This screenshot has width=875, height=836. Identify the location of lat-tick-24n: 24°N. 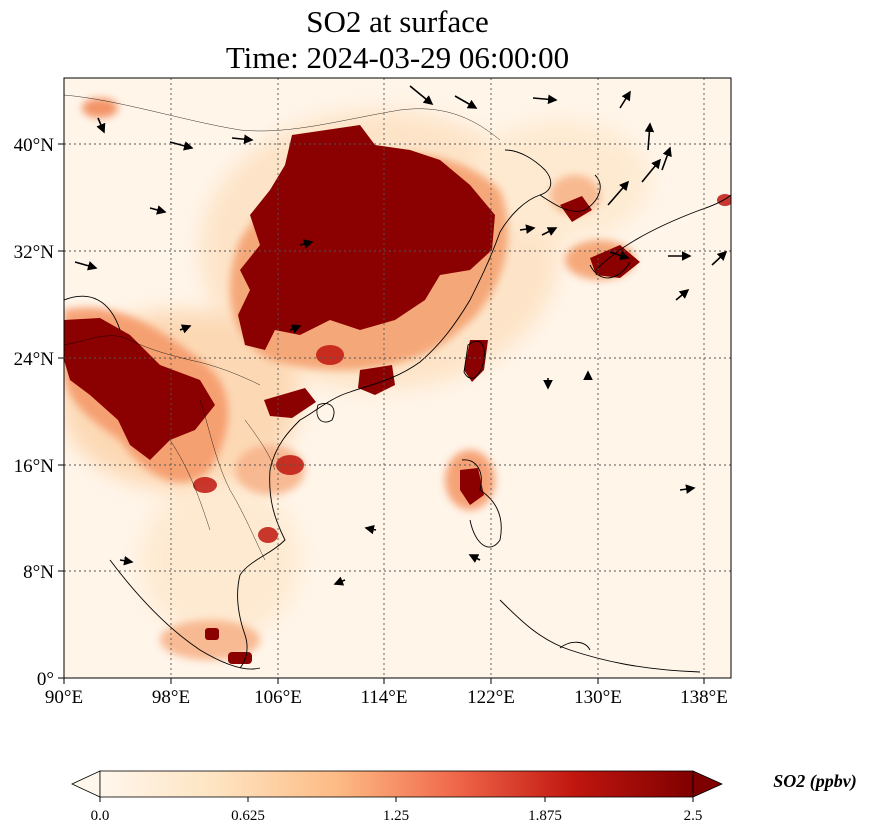
(34, 359).